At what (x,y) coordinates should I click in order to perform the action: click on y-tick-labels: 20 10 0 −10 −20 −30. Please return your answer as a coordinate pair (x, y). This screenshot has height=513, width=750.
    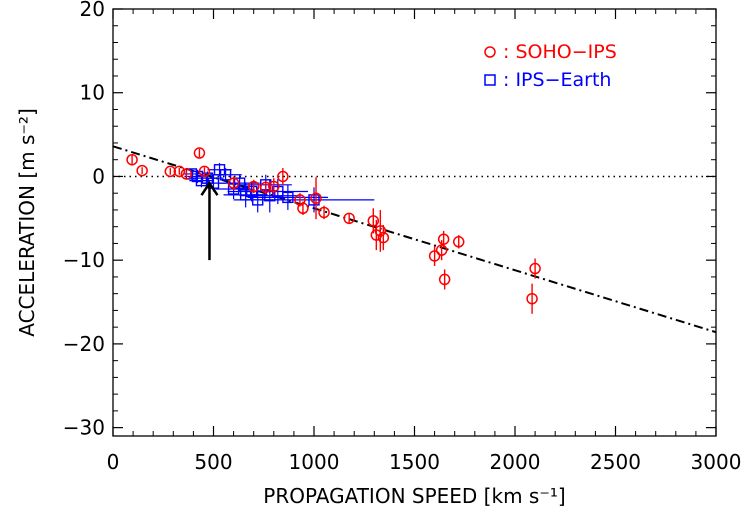
    Looking at the image, I should click on (84, 220).